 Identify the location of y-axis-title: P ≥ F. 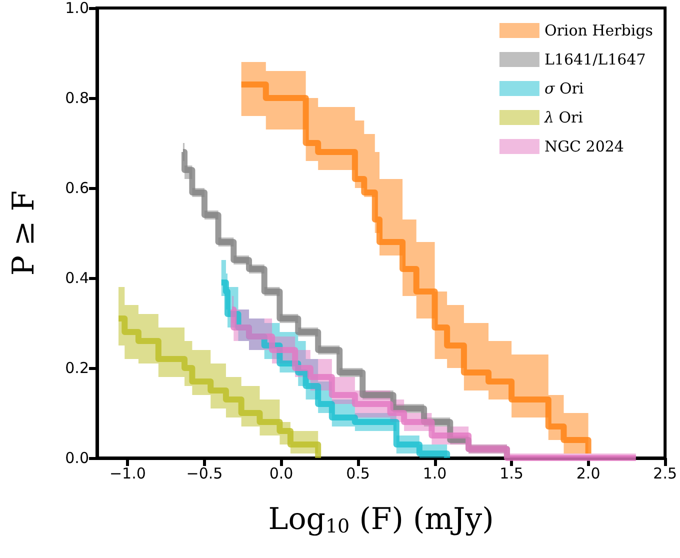
(24, 233).